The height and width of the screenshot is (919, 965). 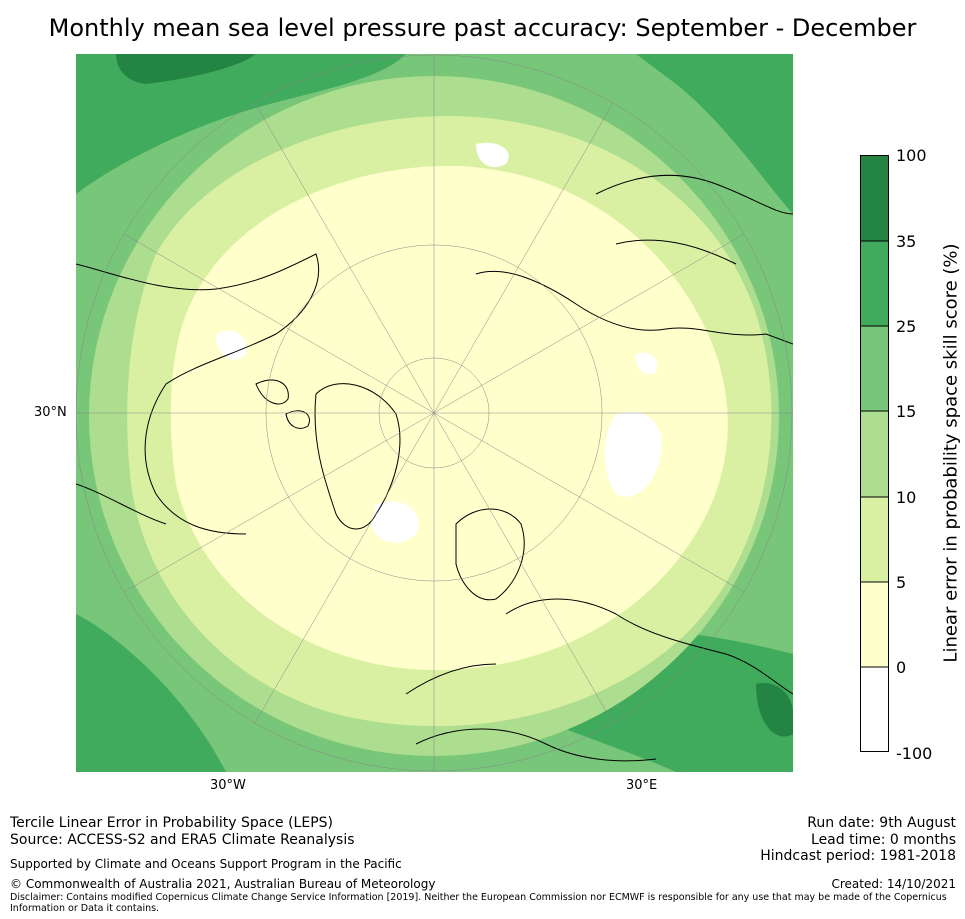 What do you see at coordinates (914, 753) in the screenshot?
I see `colorbar-tick: -100` at bounding box center [914, 753].